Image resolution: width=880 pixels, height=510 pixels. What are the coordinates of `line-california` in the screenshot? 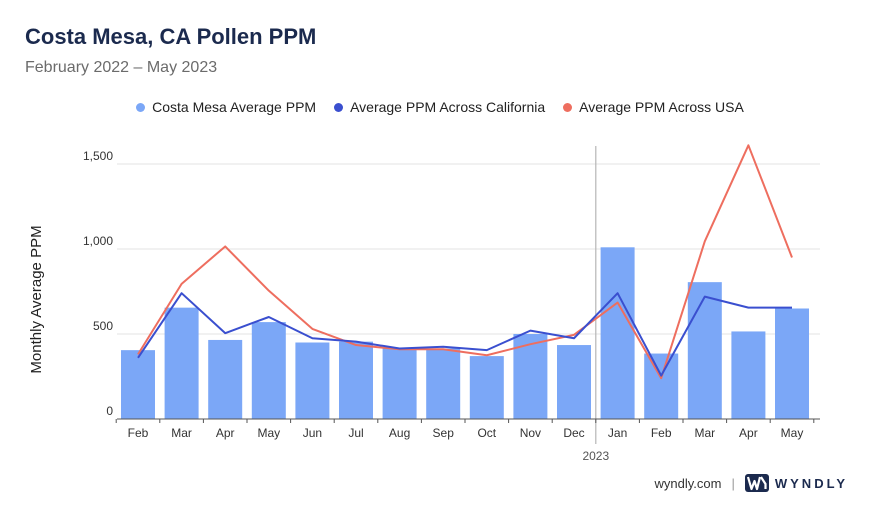 It's located at (464, 334).